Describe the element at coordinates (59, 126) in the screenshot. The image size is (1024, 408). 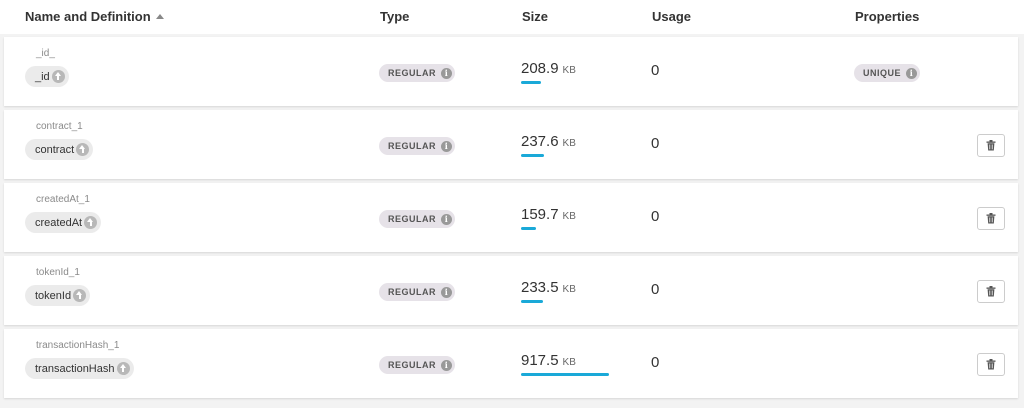
I see `index-name: contract_1` at that location.